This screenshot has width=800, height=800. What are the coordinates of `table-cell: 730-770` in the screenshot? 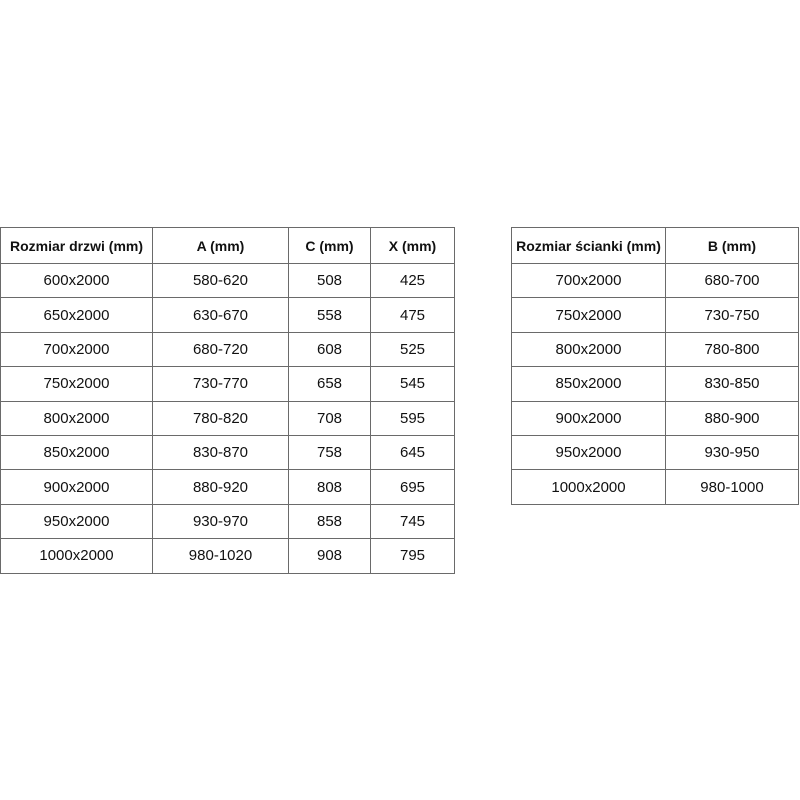 It's located at (220, 384).